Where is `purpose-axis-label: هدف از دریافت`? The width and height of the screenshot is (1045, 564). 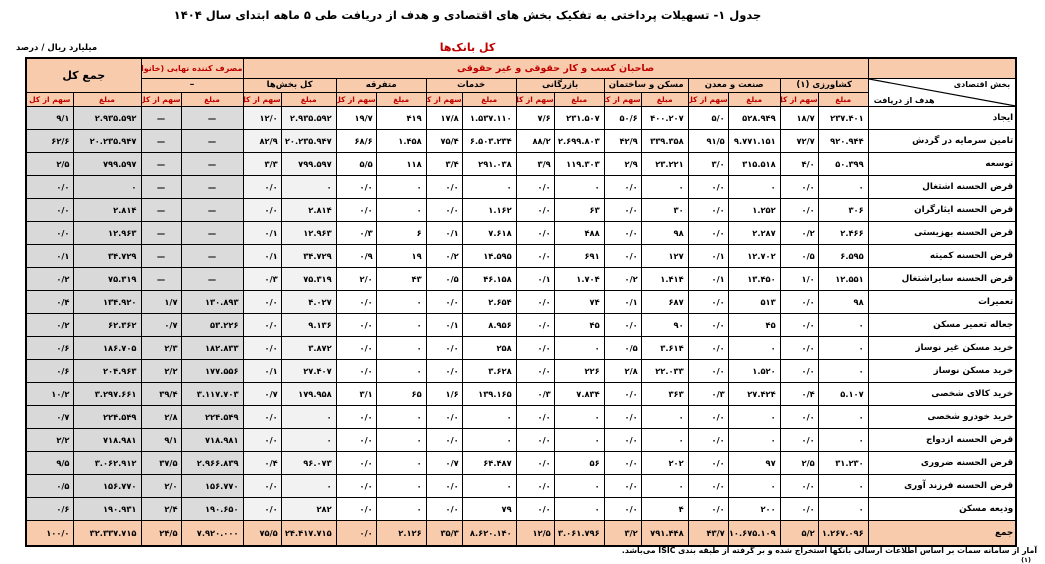
purpose-axis-label: هدف از دریافت is located at coordinates (904, 100).